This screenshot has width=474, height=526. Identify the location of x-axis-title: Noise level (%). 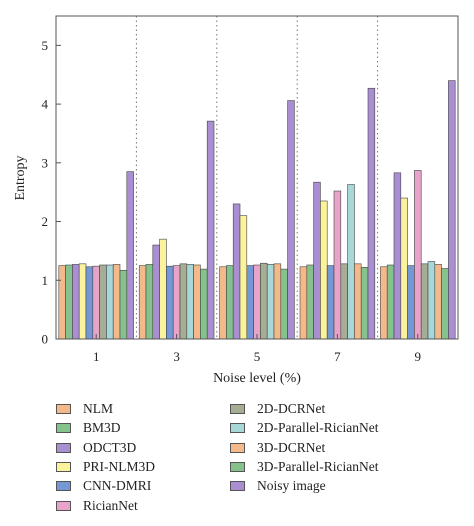
(257, 378).